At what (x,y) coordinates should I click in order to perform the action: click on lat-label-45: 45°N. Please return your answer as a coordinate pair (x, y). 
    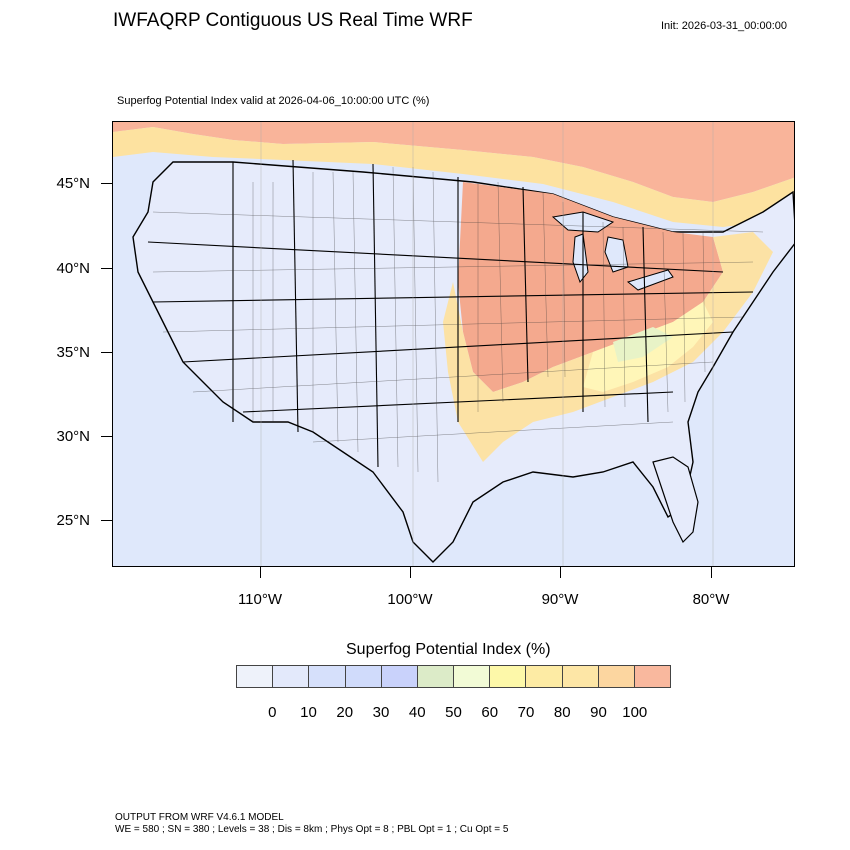
    Looking at the image, I should click on (73, 183).